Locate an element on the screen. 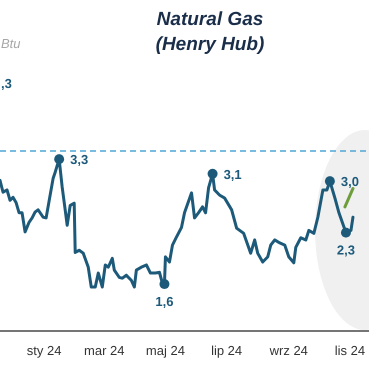 Image resolution: width=369 pixels, height=369 pixels. data-label: 2,3 is located at coordinates (345, 250).